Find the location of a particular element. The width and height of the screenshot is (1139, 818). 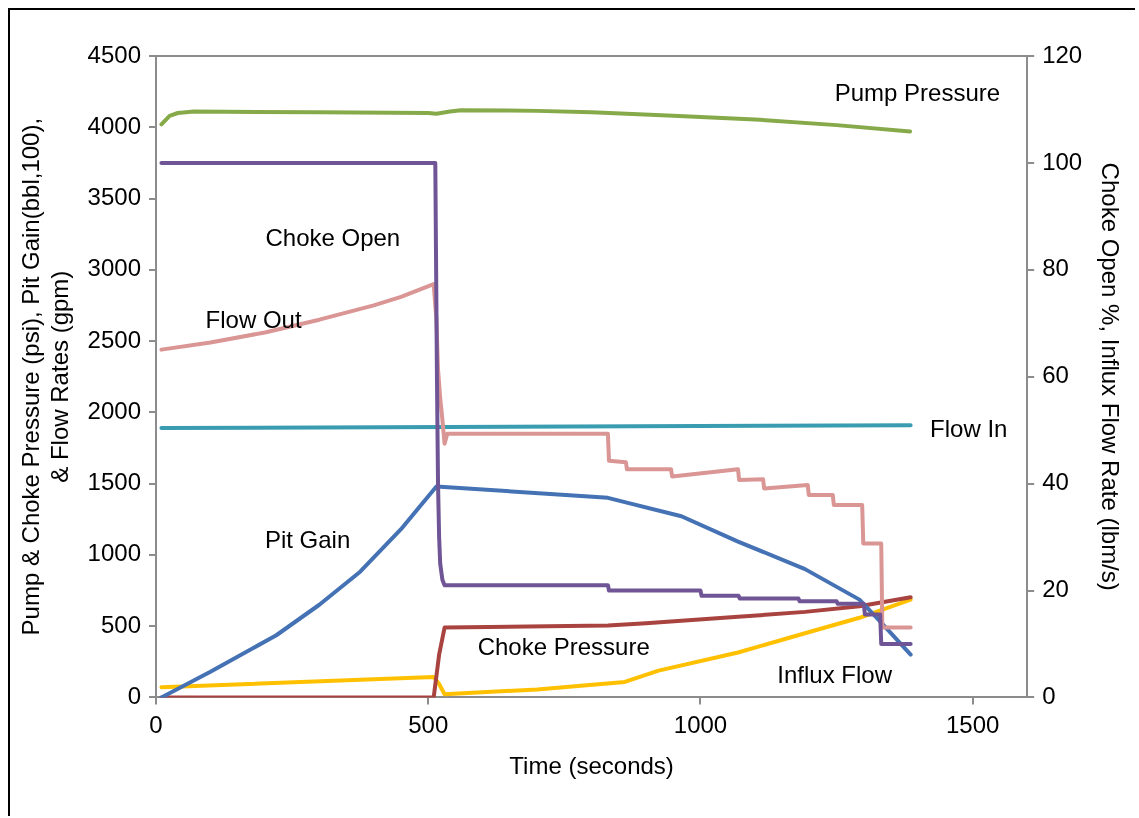

series-label: Pump Pressure is located at coordinates (917, 93).